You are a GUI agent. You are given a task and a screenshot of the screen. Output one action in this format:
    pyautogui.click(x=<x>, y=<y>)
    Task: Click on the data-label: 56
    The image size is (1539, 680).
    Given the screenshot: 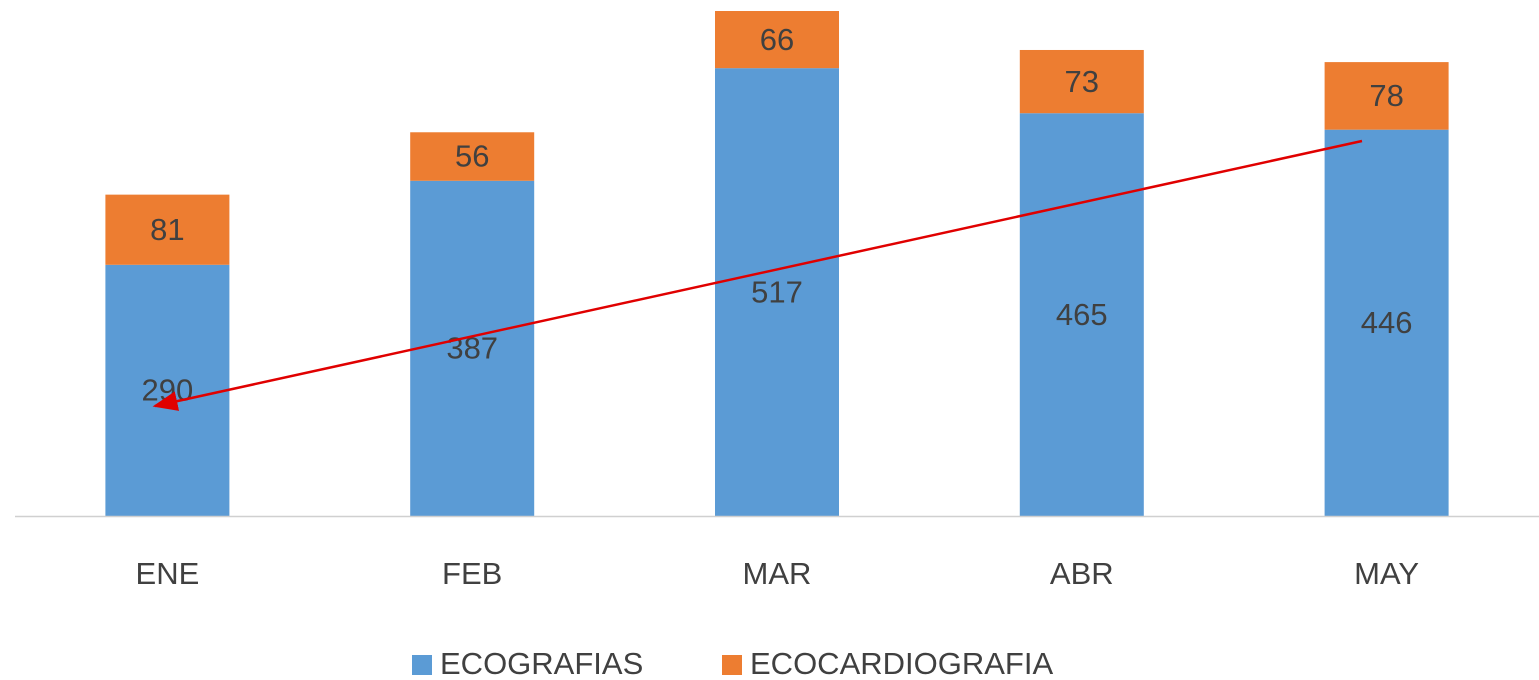 What is the action you would take?
    pyautogui.click(x=472, y=156)
    